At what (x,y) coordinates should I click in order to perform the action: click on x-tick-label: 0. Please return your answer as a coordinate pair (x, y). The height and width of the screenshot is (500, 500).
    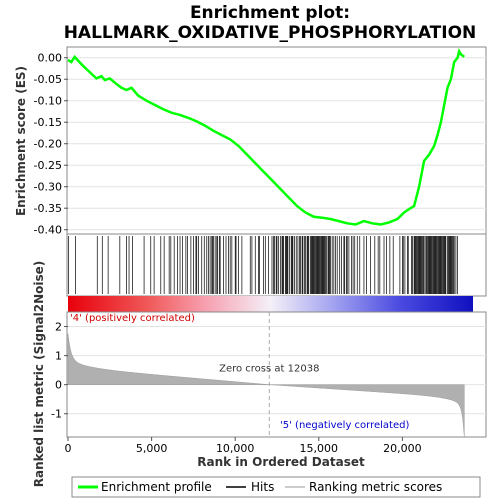
    Looking at the image, I should click on (68, 448).